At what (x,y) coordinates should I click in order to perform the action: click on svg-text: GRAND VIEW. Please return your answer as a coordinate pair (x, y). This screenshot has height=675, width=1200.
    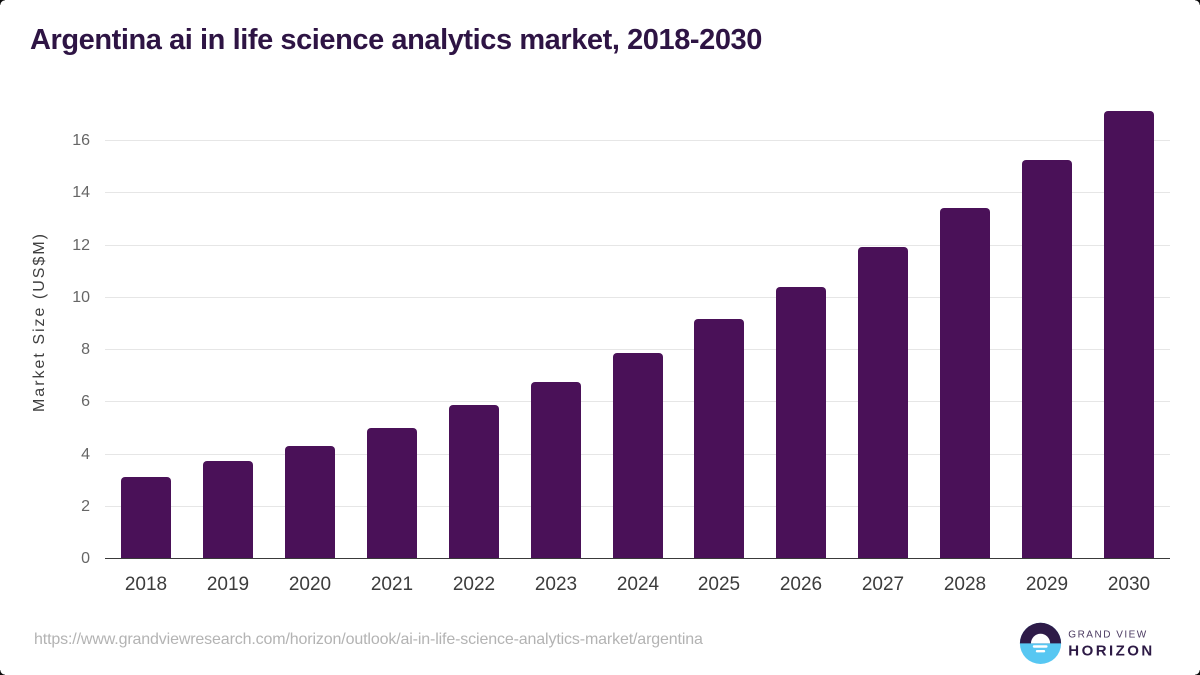
    Looking at the image, I should click on (1107, 635).